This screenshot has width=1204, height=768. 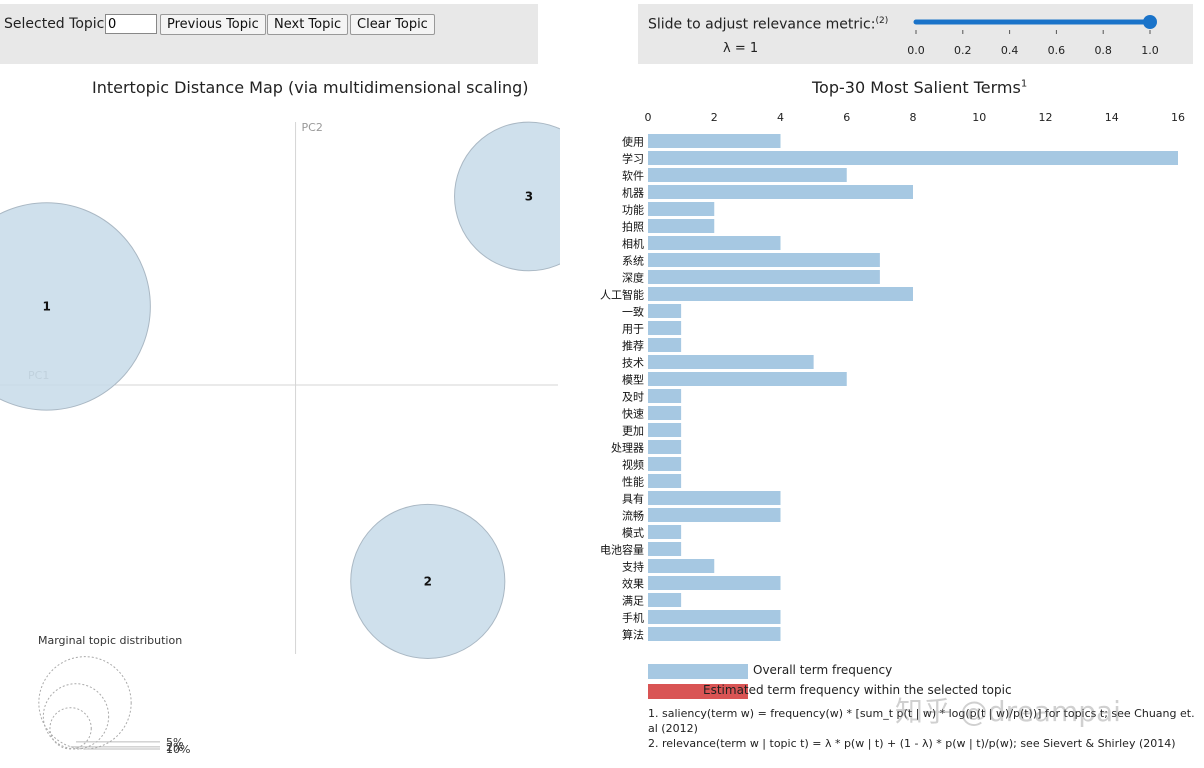 What do you see at coordinates (131, 24) in the screenshot?
I see `selected-topic-input` at bounding box center [131, 24].